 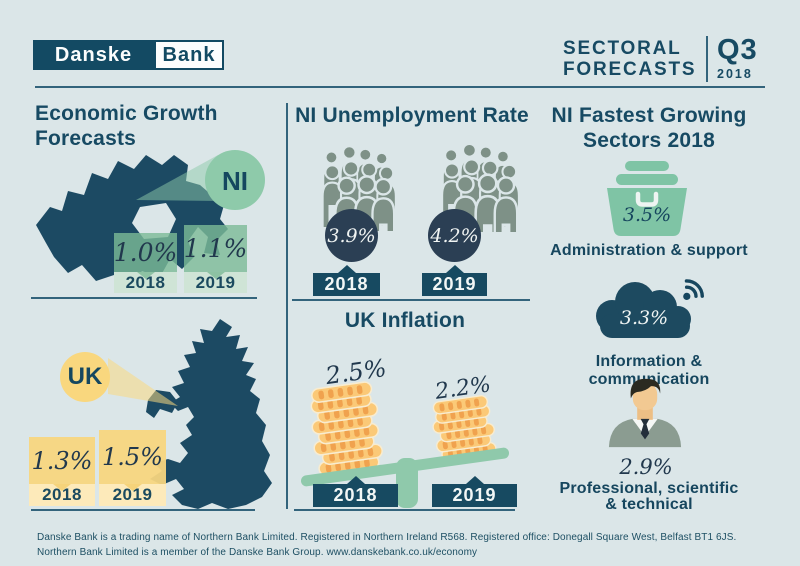 I want to click on logo-bank-box: Bank, so click(x=189, y=55).